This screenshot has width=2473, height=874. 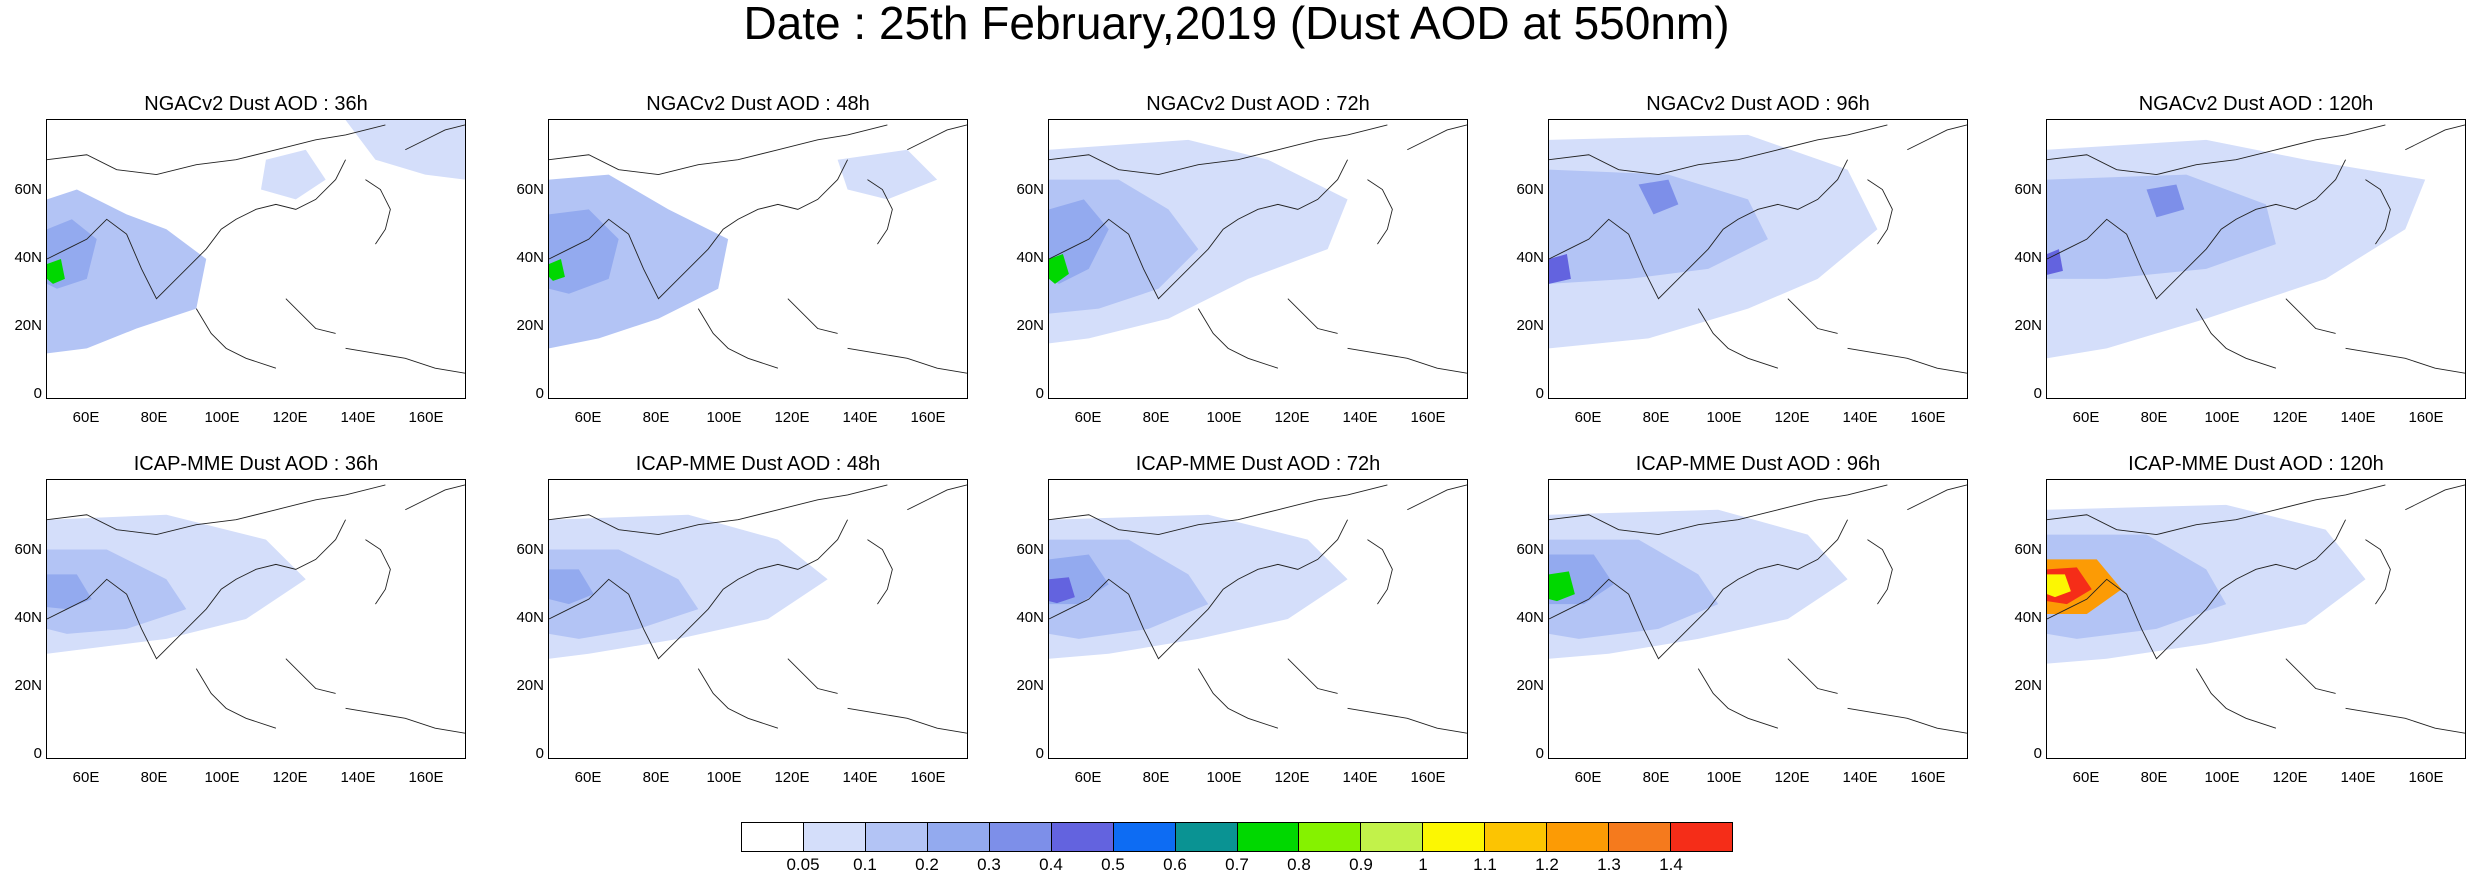 What do you see at coordinates (1547, 864) in the screenshot?
I see `colorbar-tick-label: 1.2` at bounding box center [1547, 864].